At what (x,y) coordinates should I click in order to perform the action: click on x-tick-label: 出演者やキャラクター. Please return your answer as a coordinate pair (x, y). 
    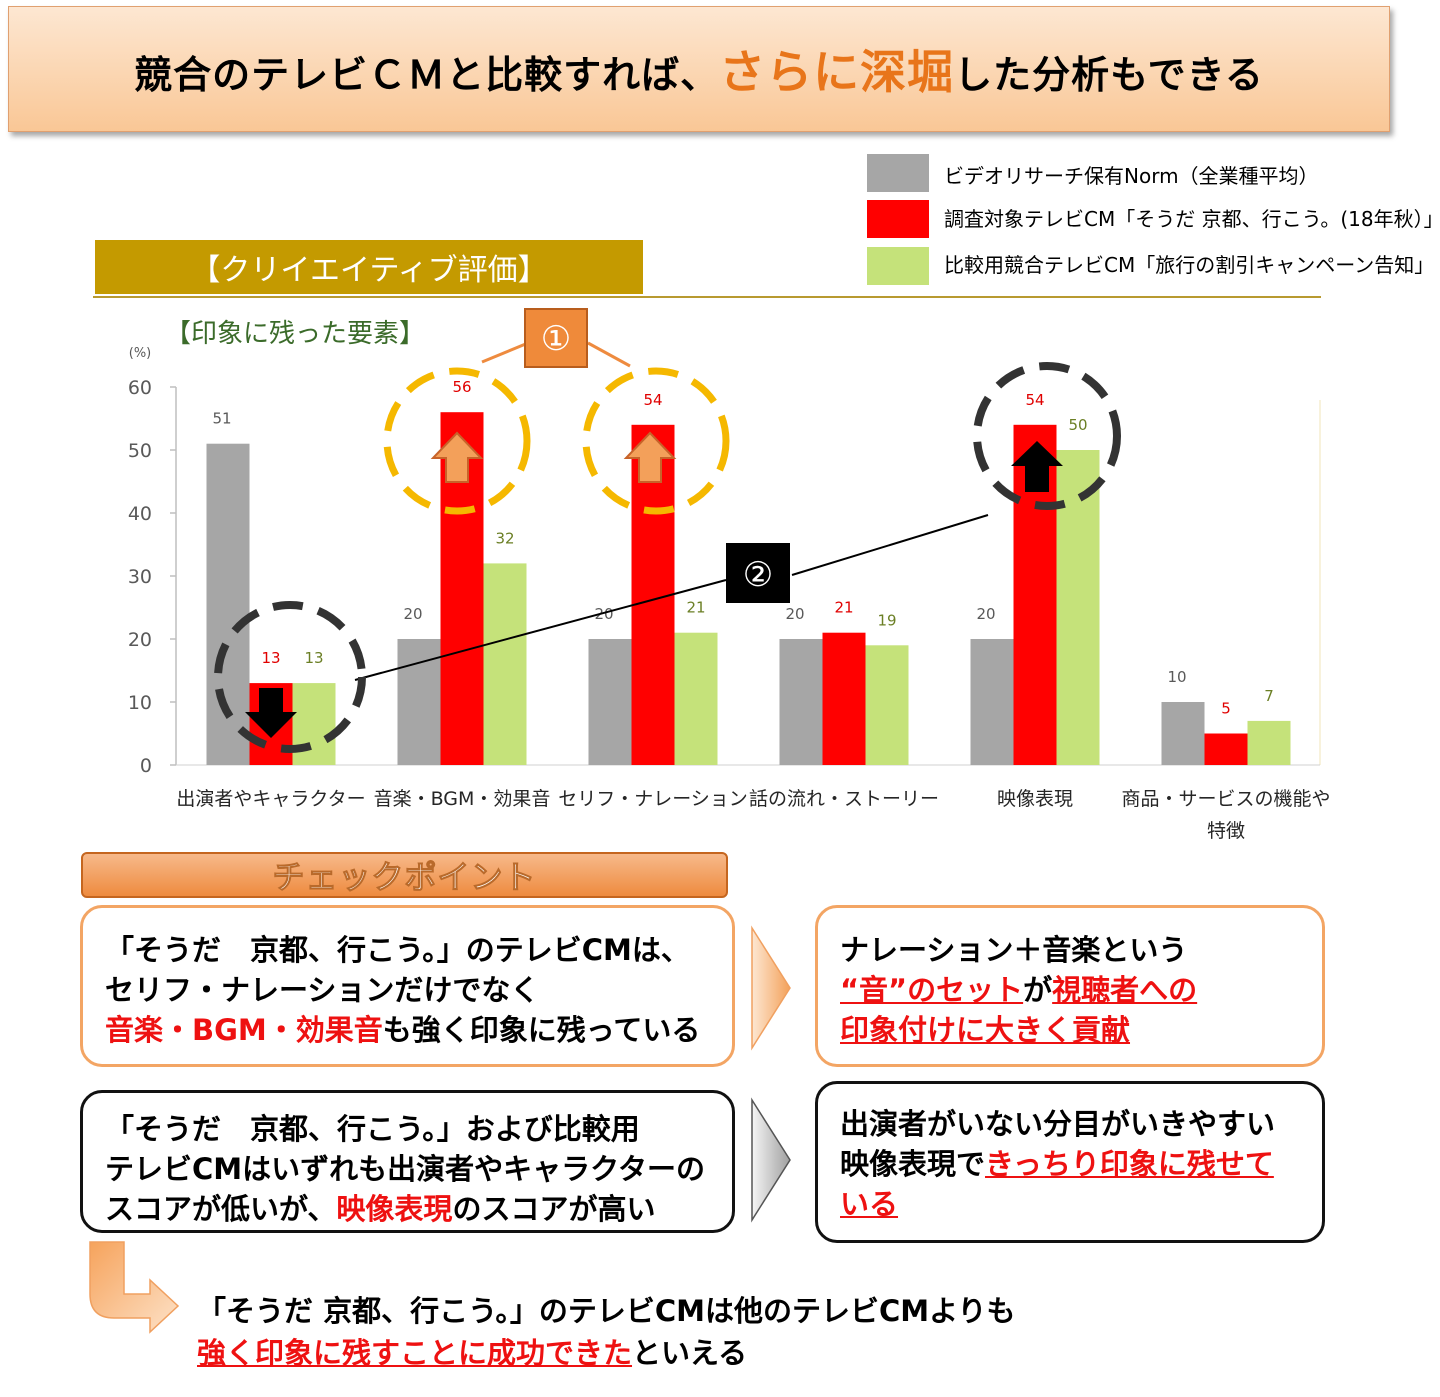
    Looking at the image, I should click on (270, 799).